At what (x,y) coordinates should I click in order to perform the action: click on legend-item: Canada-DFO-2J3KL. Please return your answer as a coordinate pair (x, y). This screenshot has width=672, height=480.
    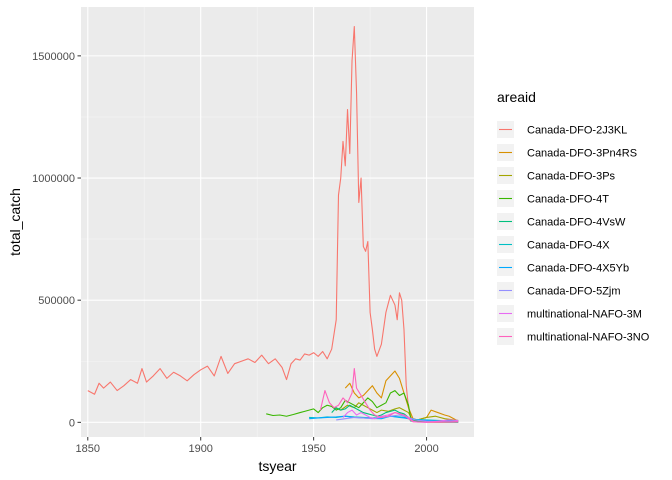
    Looking at the image, I should click on (562, 129).